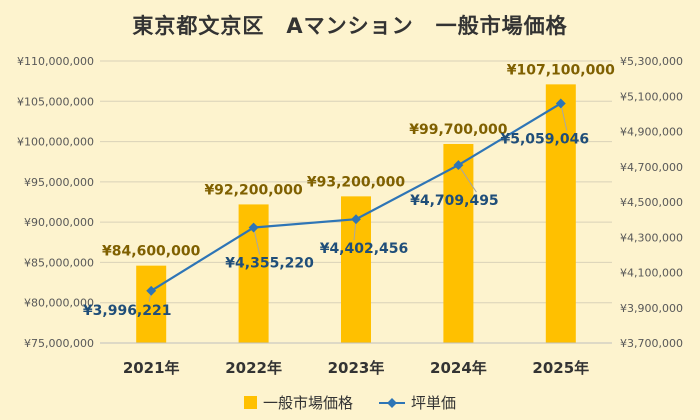 The image size is (700, 420). I want to click on y-left-tick-label: ¥80,000,000, so click(59, 303).